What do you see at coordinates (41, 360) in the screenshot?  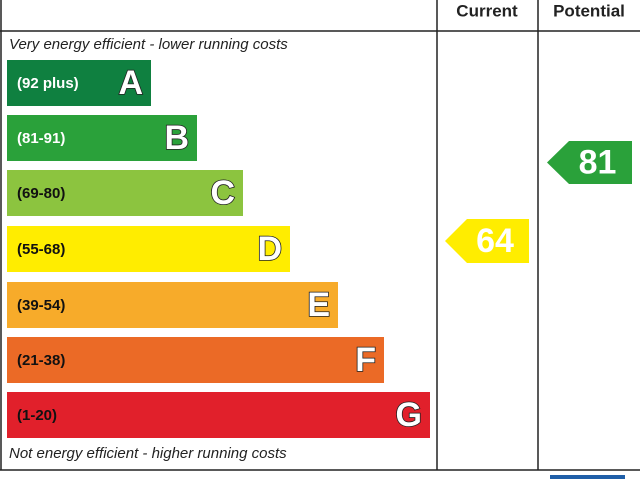 I see `band-range: (21-38)` at bounding box center [41, 360].